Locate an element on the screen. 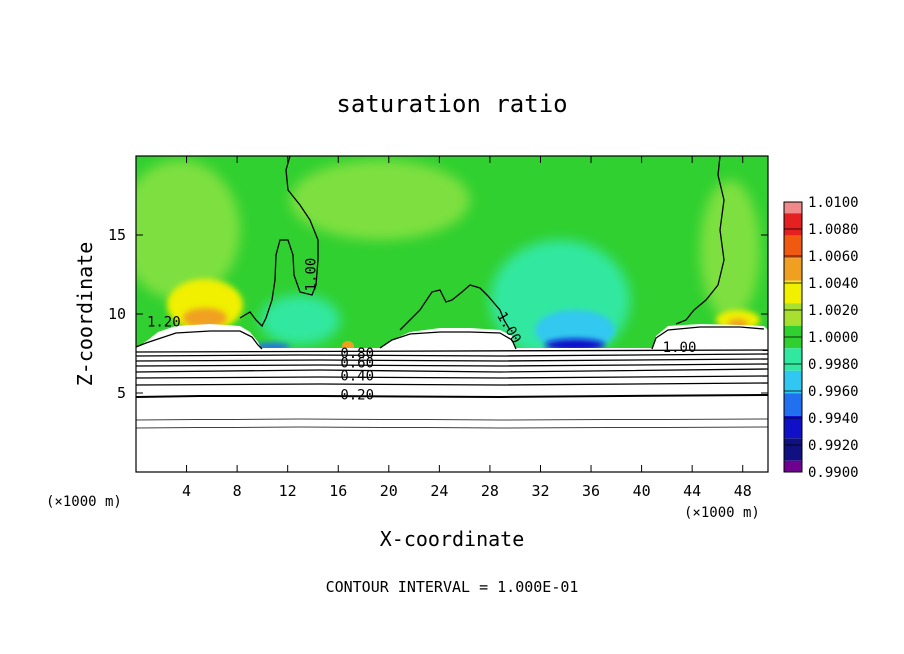 The height and width of the screenshot is (654, 904). field-orange-left is located at coordinates (205, 318).